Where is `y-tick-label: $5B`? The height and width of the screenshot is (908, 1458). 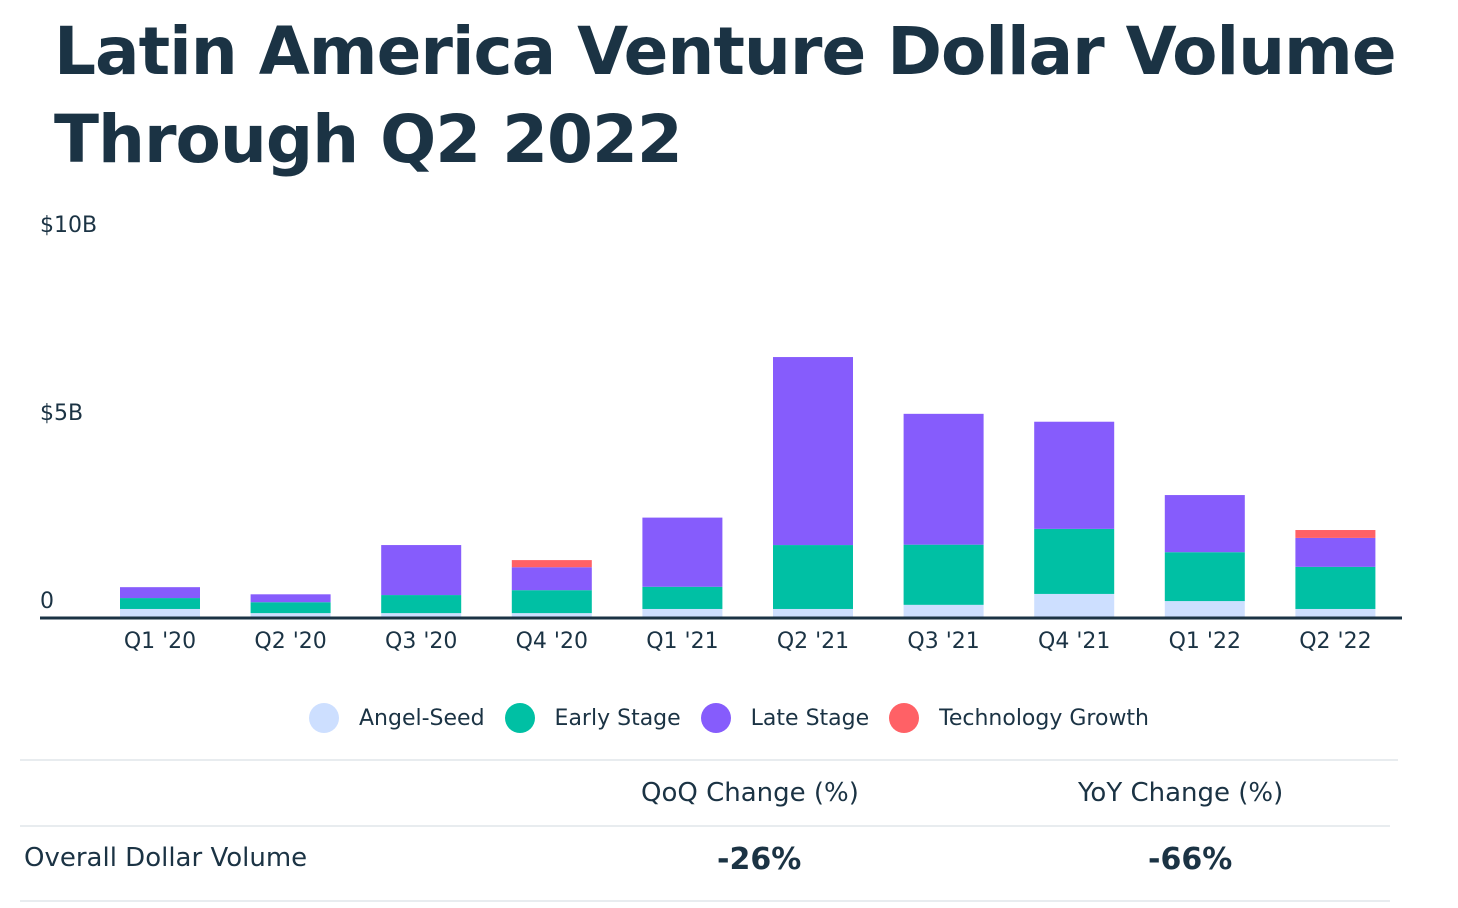 y-tick-label: $5B is located at coordinates (61, 413).